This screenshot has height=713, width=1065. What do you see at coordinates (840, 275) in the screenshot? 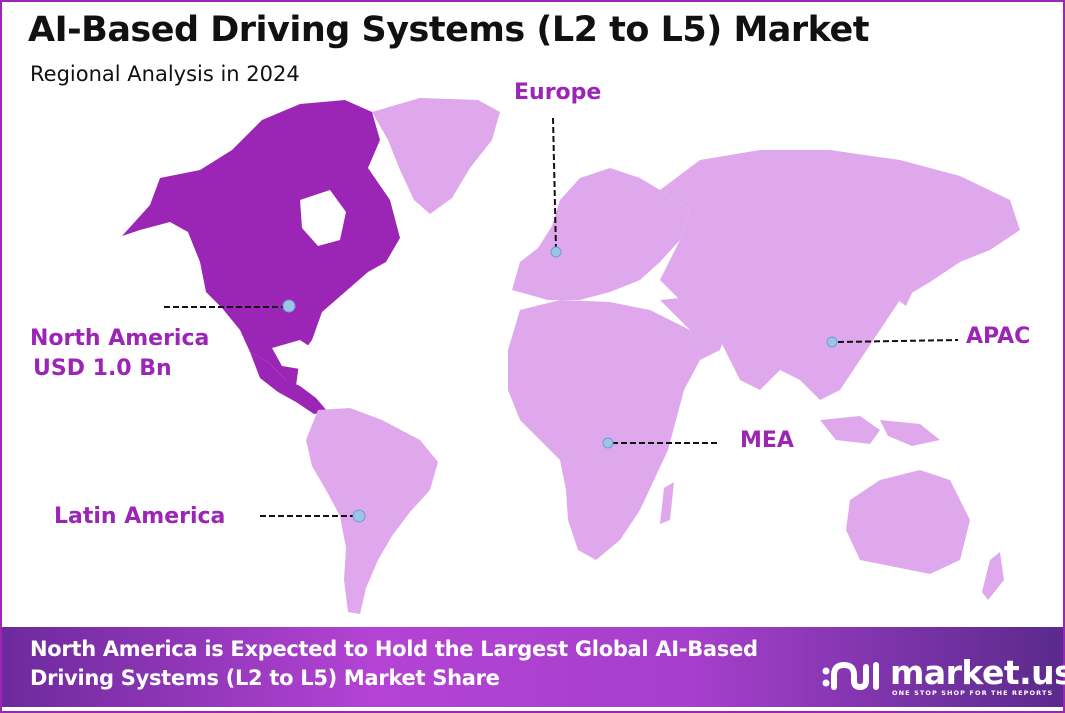
I see `region-apac` at bounding box center [840, 275].